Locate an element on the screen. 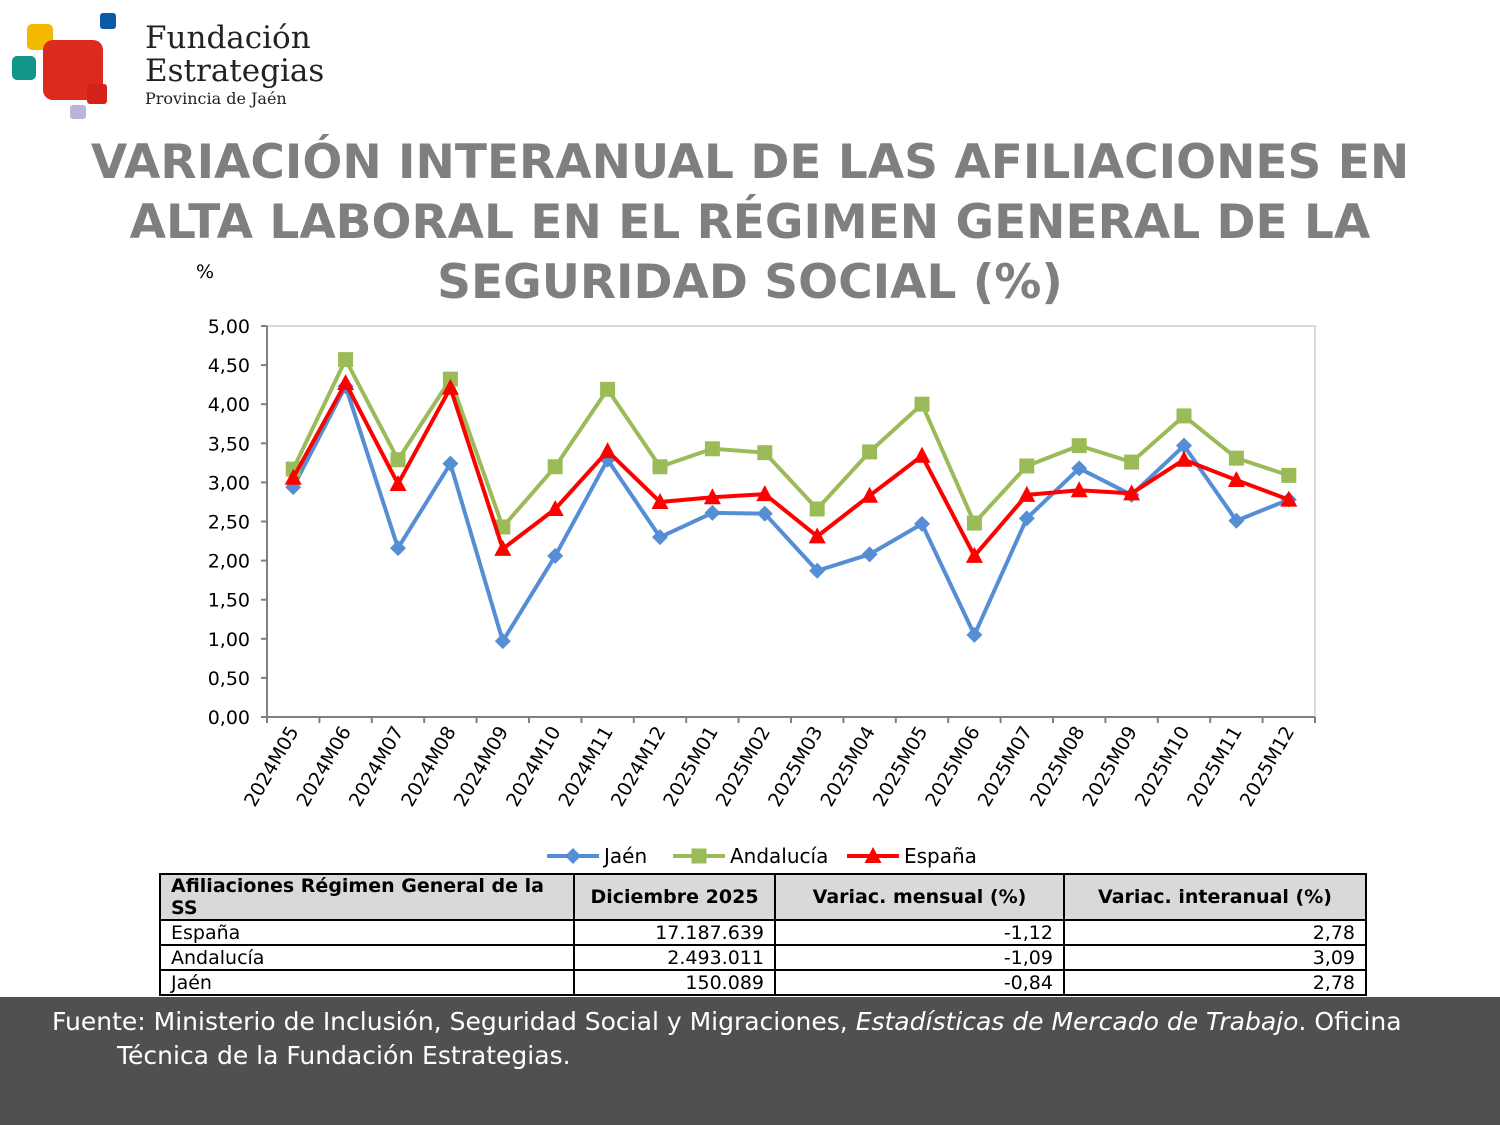 Image resolution: width=1500 pixels, height=1125 pixels. table-cell: -0,84 is located at coordinates (919, 982).